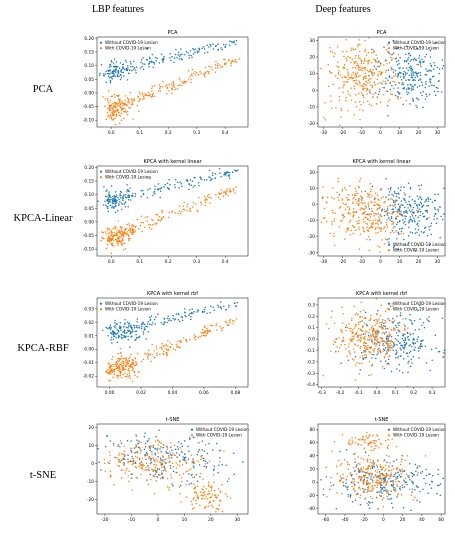 The width and height of the screenshot is (455, 550). I want to click on y-tick-label: -0.05, so click(88, 107).